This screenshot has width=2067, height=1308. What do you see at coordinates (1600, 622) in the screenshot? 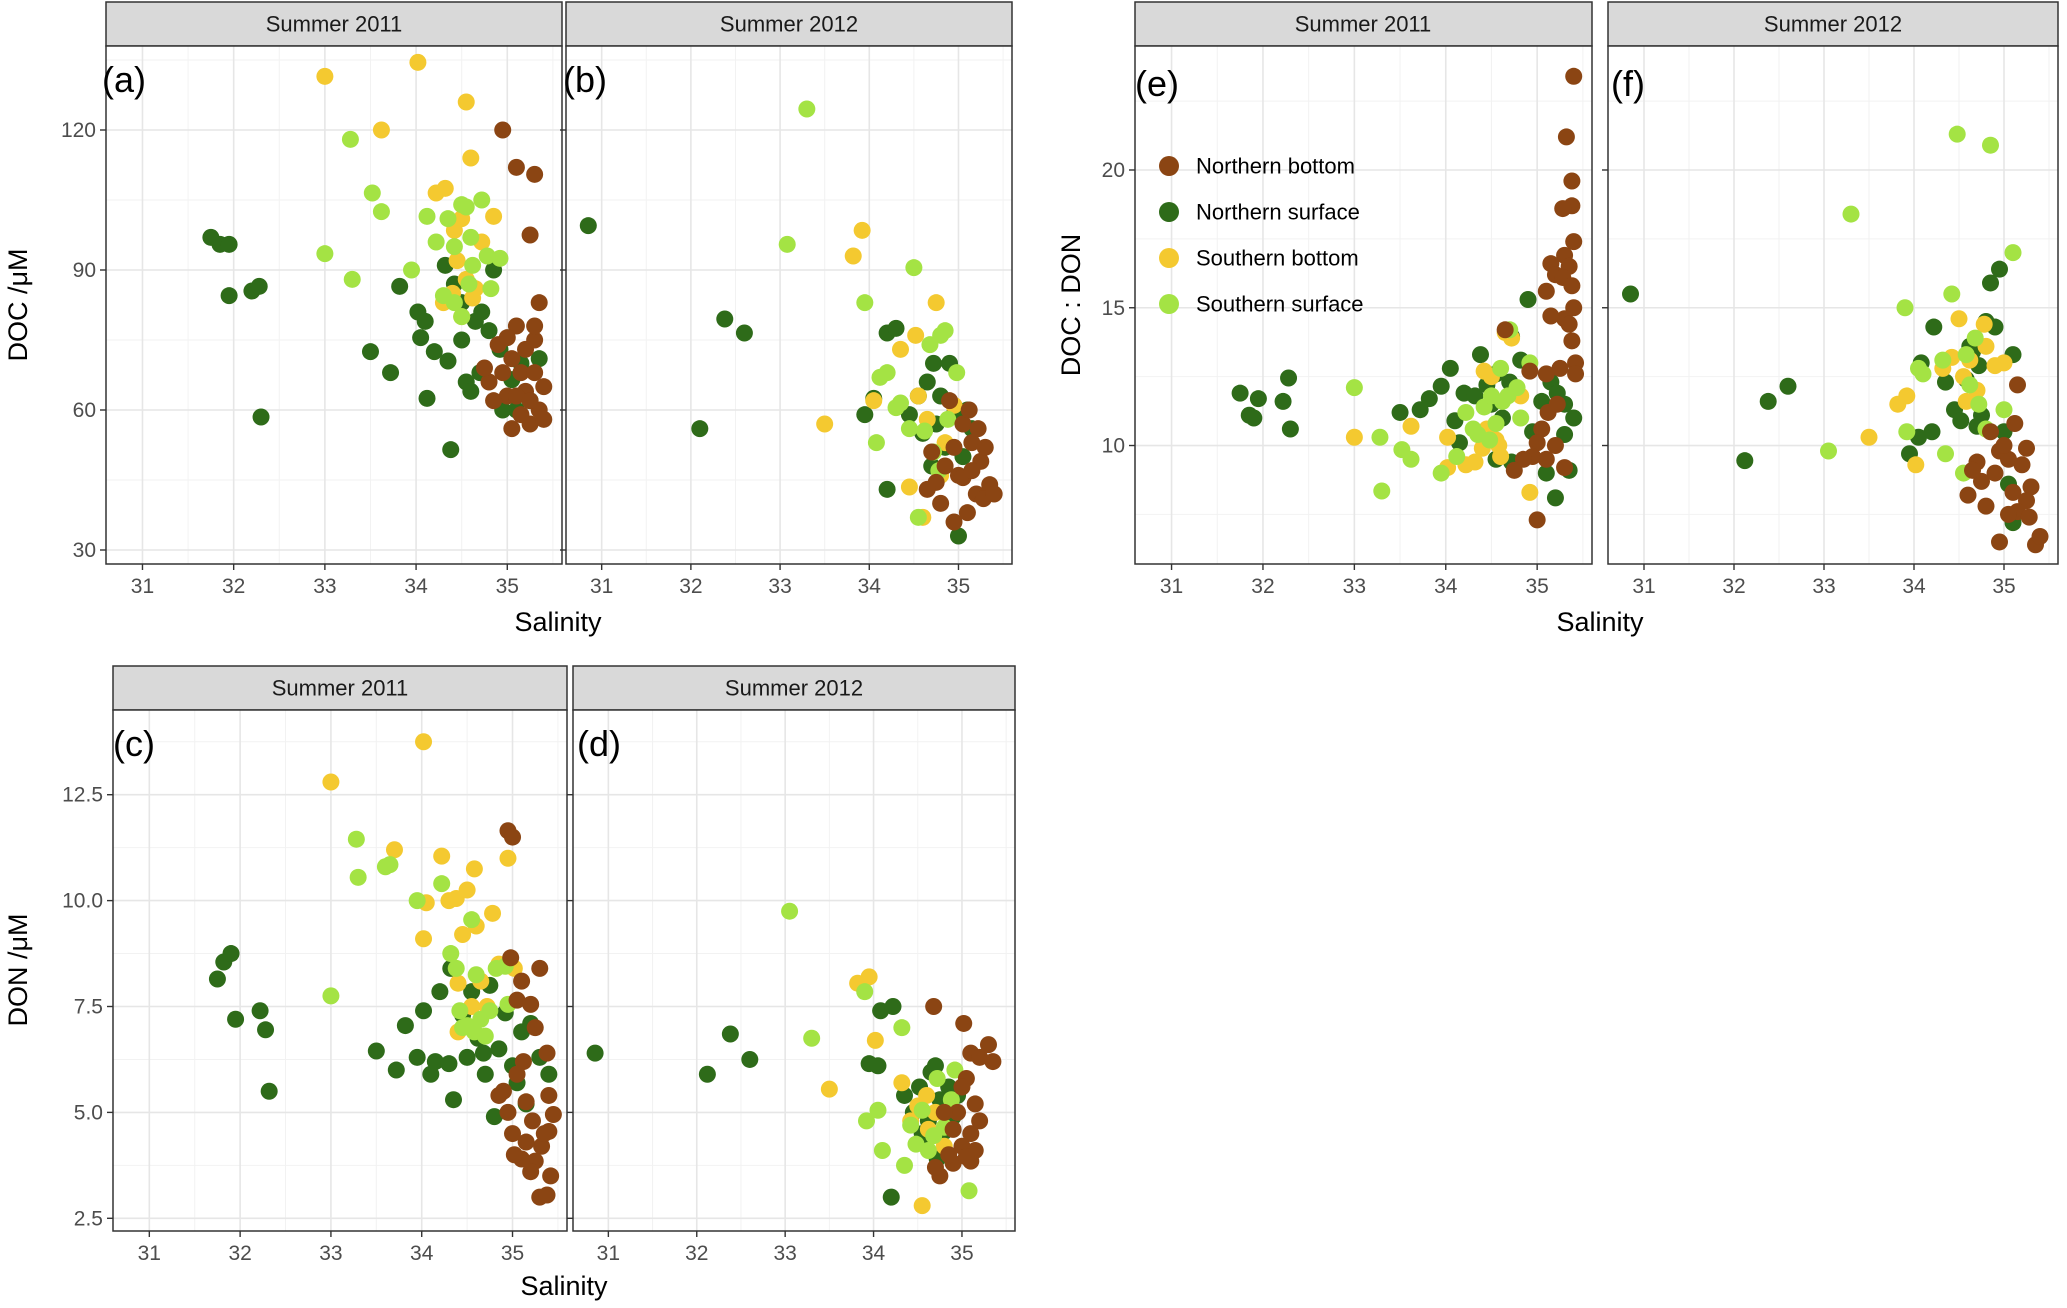
I see `x-axis-title-right: Salinity` at bounding box center [1600, 622].